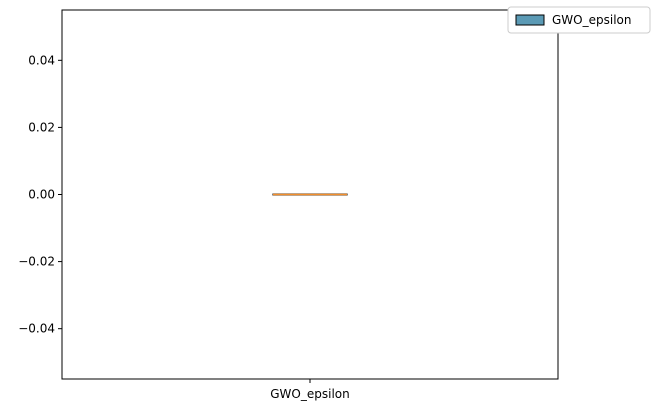 Image resolution: width=660 pixels, height=413 pixels. I want to click on legend-swatch, so click(530, 20).